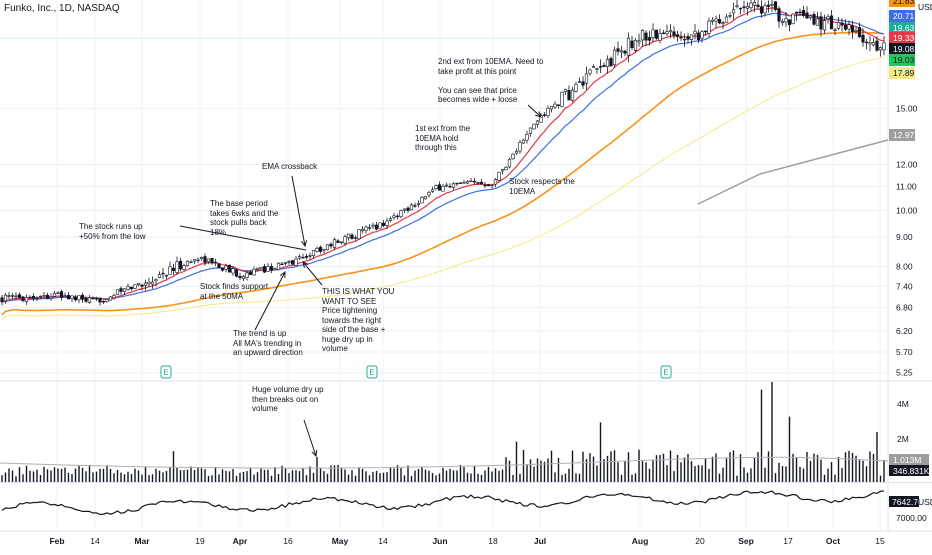  Describe the element at coordinates (902, 135) in the screenshot. I see `price-tag-7: 12.97` at that location.